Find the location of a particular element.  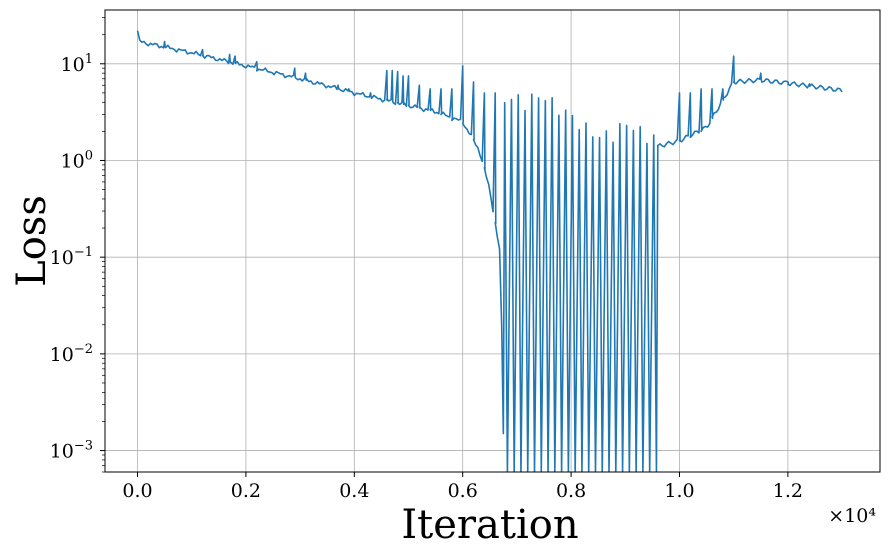

x-tick-label: 0.2 is located at coordinates (246, 491).